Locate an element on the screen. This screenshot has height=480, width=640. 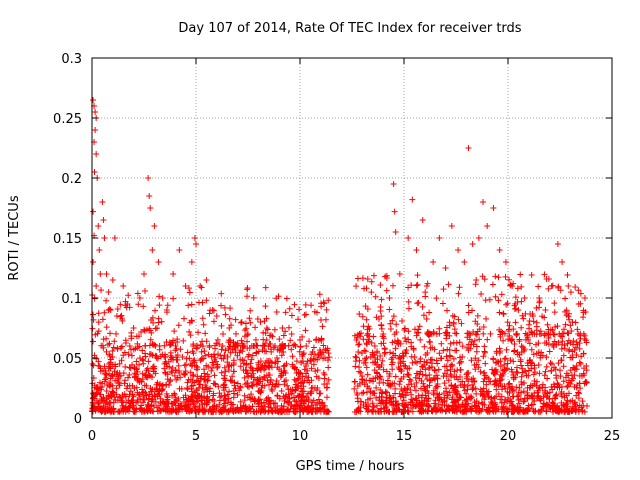
x-tick-label: 25 is located at coordinates (612, 436).